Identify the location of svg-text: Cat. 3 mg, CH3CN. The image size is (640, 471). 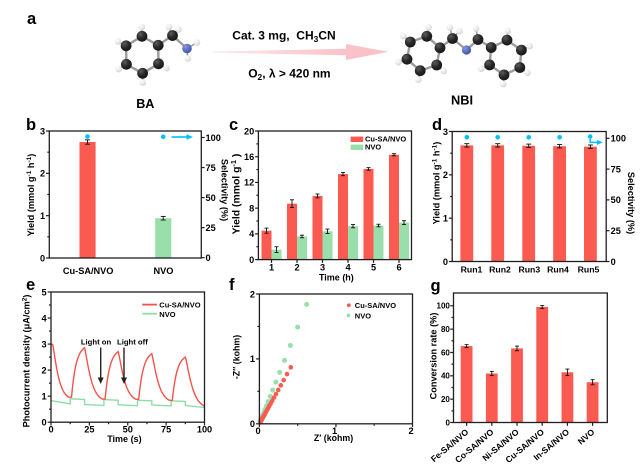
(283, 37).